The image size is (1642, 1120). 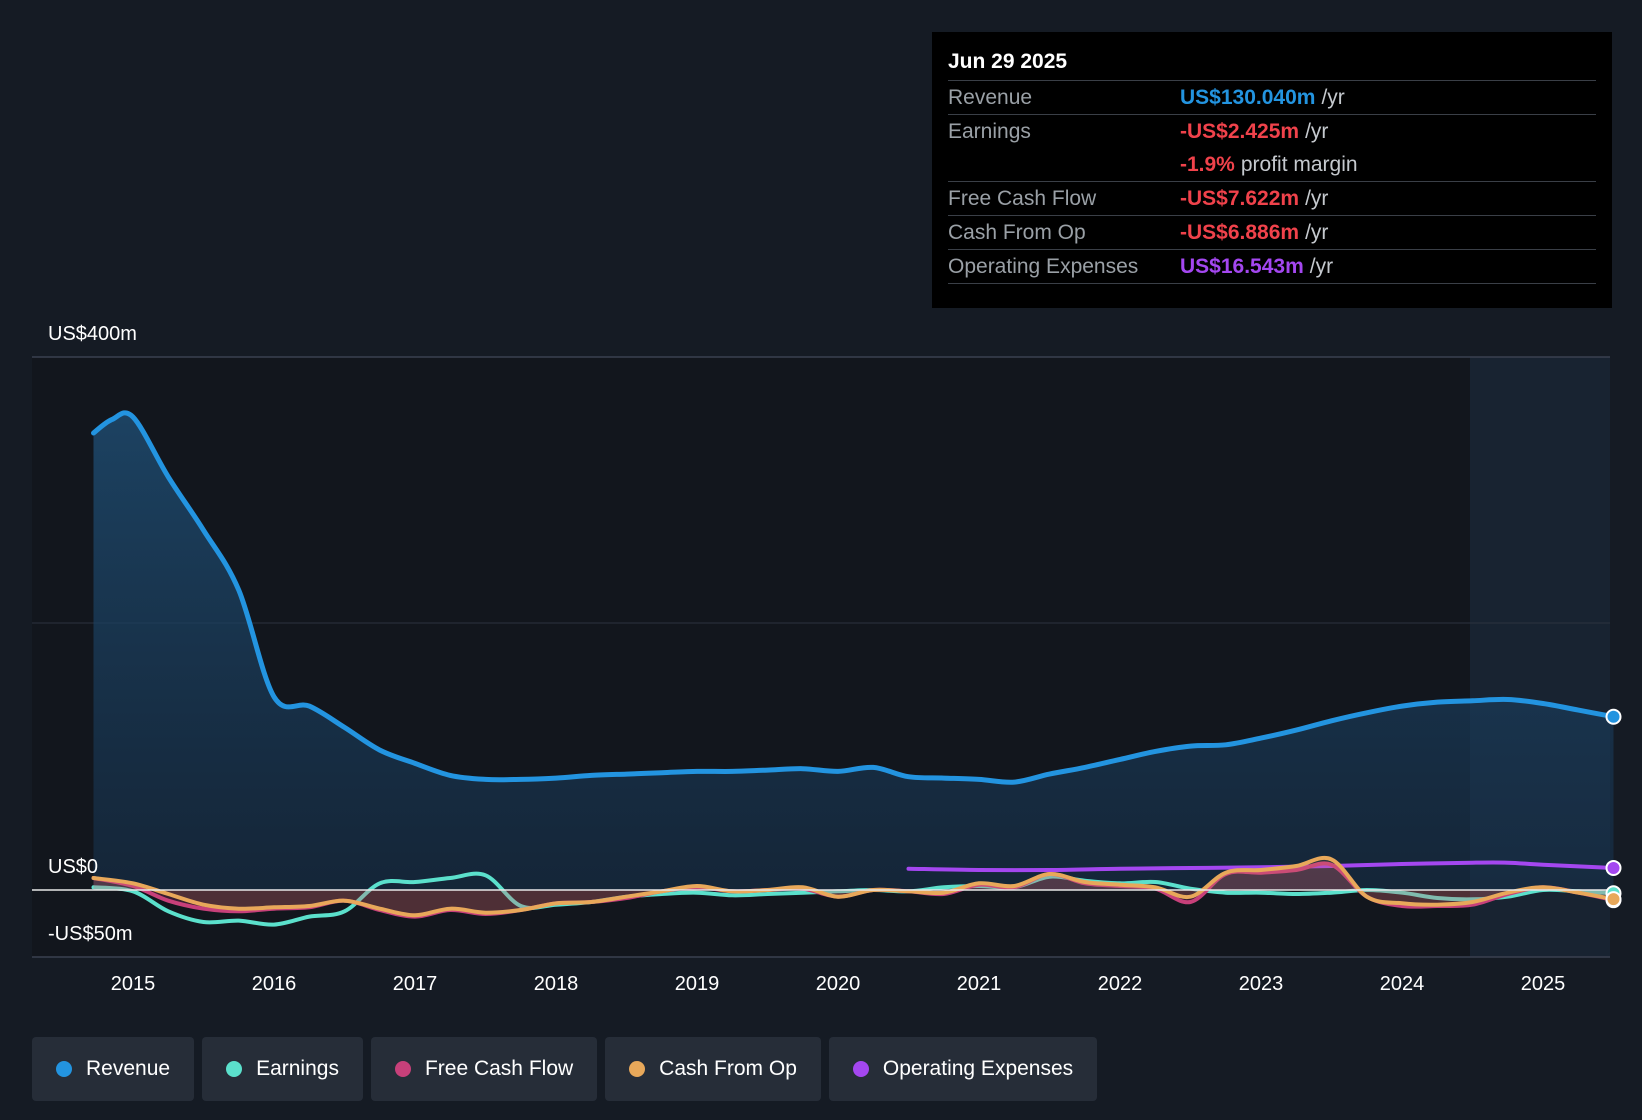 What do you see at coordinates (978, 1068) in the screenshot?
I see `legend-label: Operating Expenses` at bounding box center [978, 1068].